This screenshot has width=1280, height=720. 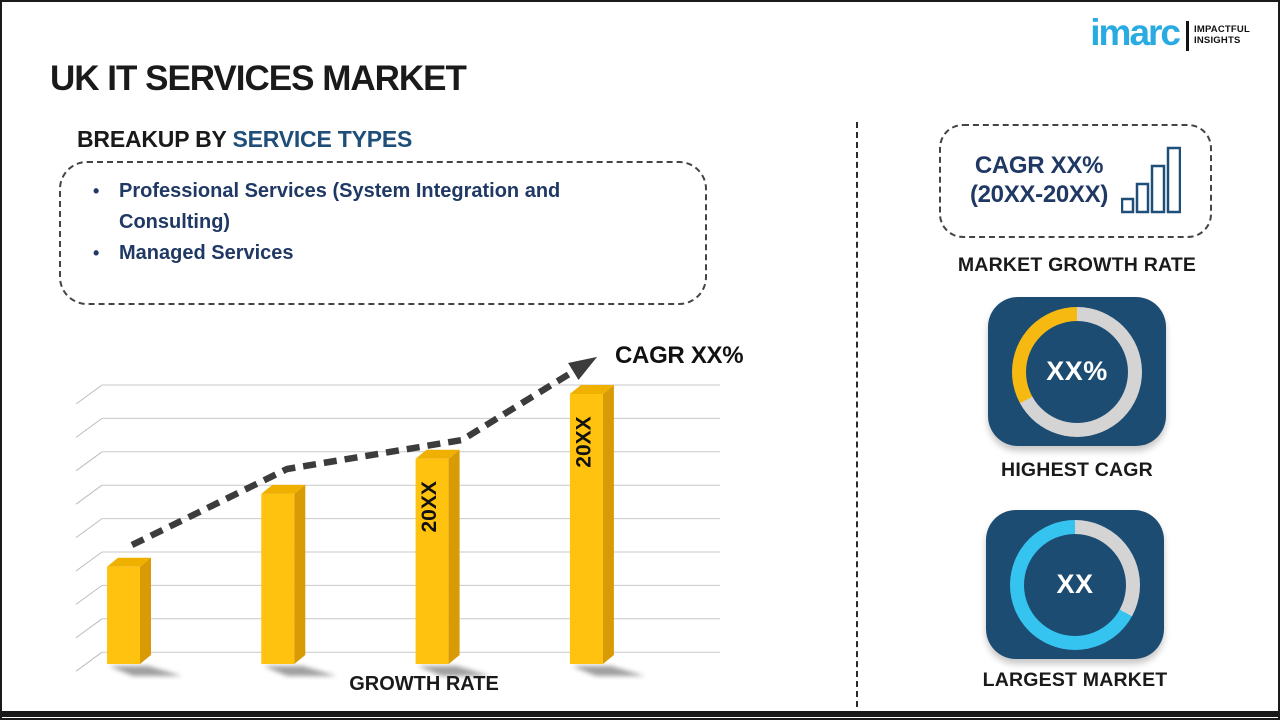 I want to click on largest-market-value: XX, so click(x=1075, y=584).